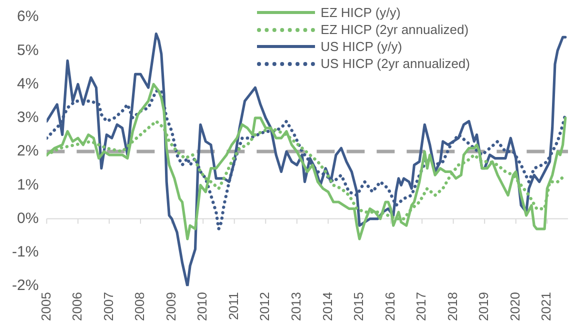  What do you see at coordinates (358, 306) in the screenshot?
I see `x-tick-label: 2015` at bounding box center [358, 306].